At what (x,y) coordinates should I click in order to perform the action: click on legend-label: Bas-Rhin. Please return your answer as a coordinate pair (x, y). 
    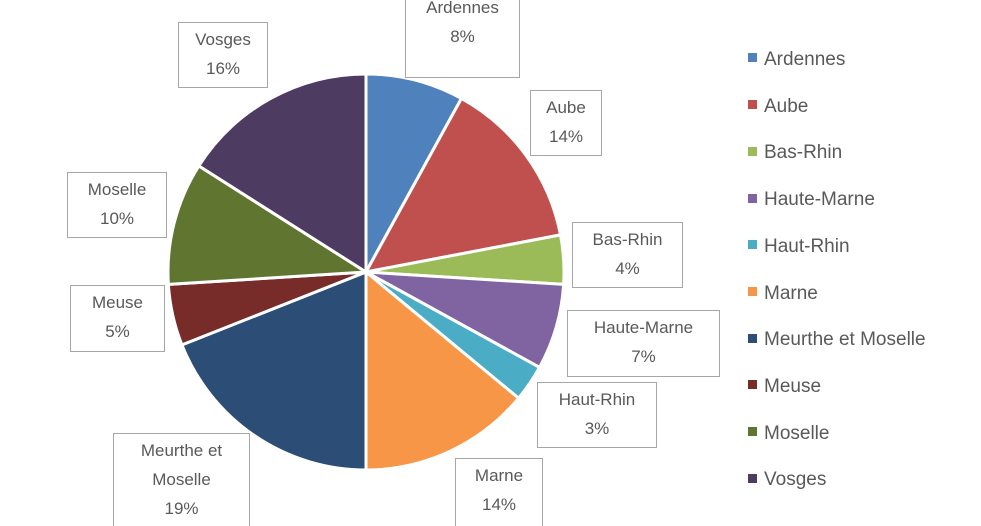
    Looking at the image, I should click on (803, 153).